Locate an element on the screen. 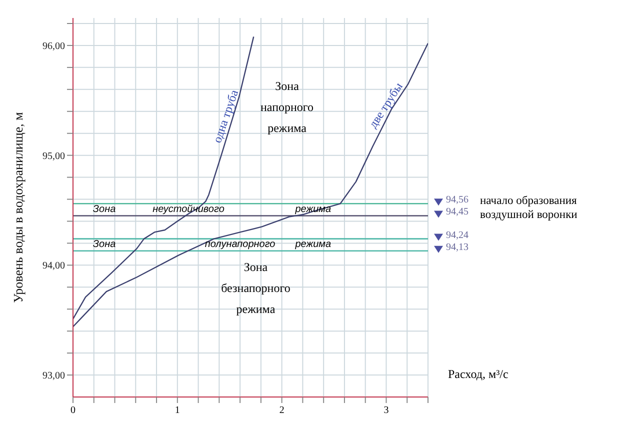 The width and height of the screenshot is (628, 430). y-tick-label: 93,00 is located at coordinates (53, 376).